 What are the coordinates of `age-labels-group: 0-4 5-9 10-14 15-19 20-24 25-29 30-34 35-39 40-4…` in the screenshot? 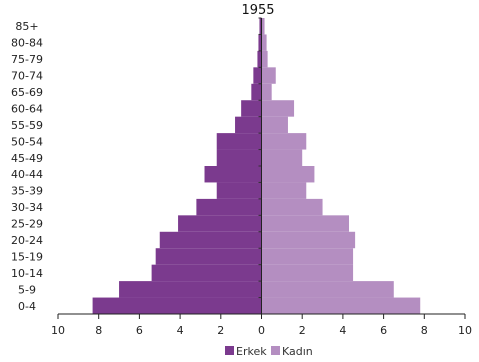 It's located at (27, 166).